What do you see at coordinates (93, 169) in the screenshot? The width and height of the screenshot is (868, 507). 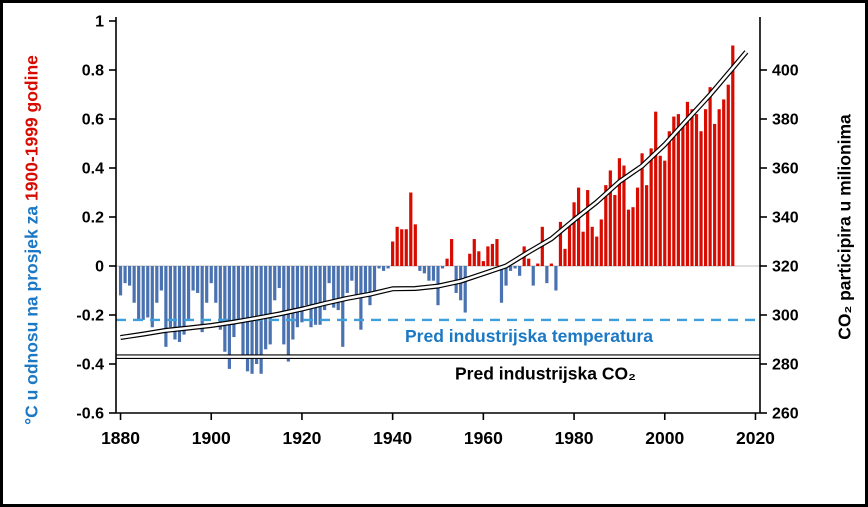 I see `left-axis-tick-label: 0.4` at bounding box center [93, 169].